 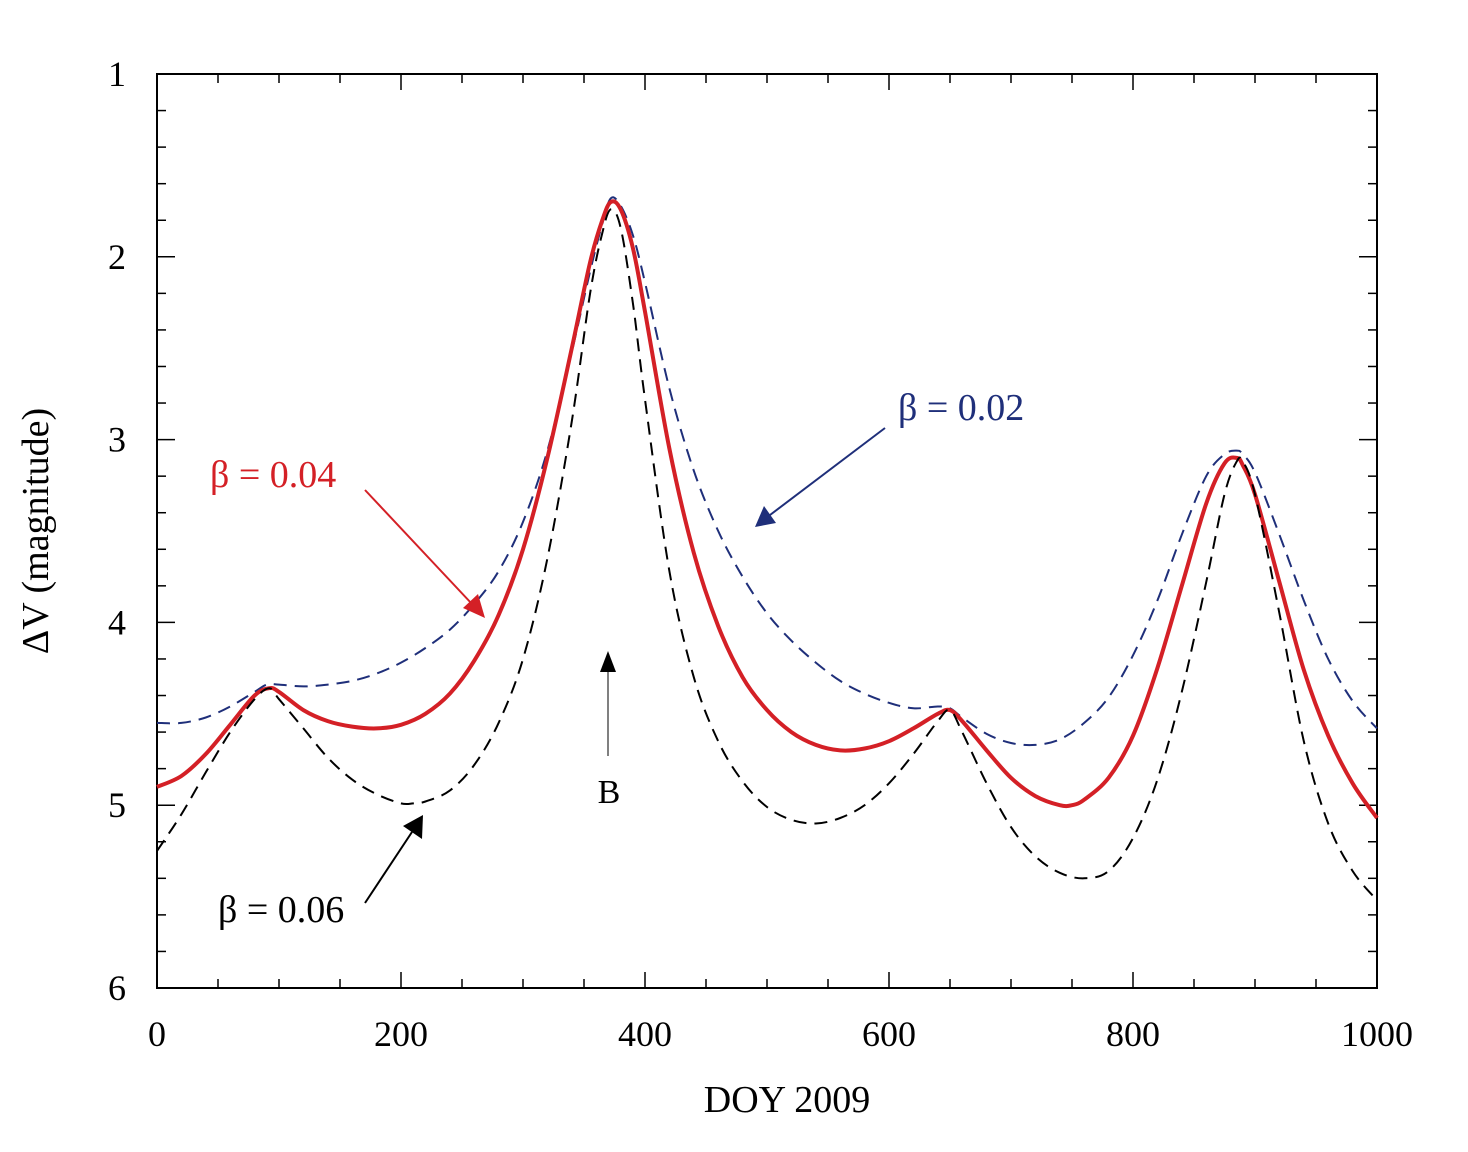 What do you see at coordinates (413, 827) in the screenshot?
I see `beta-006-arrow-head` at bounding box center [413, 827].